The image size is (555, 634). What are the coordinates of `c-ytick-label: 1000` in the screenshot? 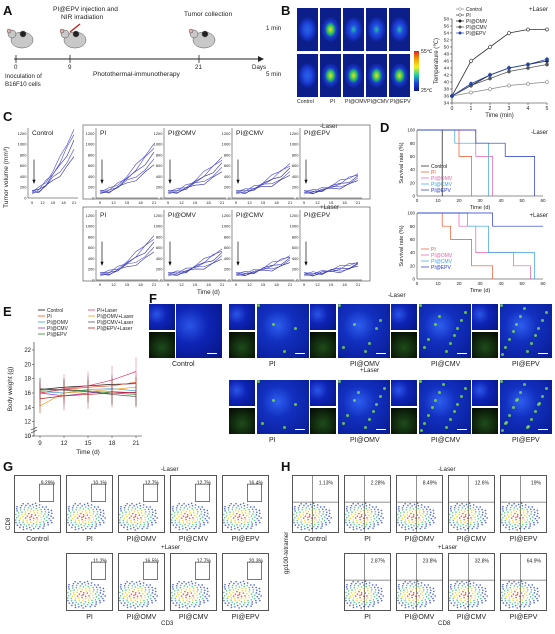 It's located at (227, 144).